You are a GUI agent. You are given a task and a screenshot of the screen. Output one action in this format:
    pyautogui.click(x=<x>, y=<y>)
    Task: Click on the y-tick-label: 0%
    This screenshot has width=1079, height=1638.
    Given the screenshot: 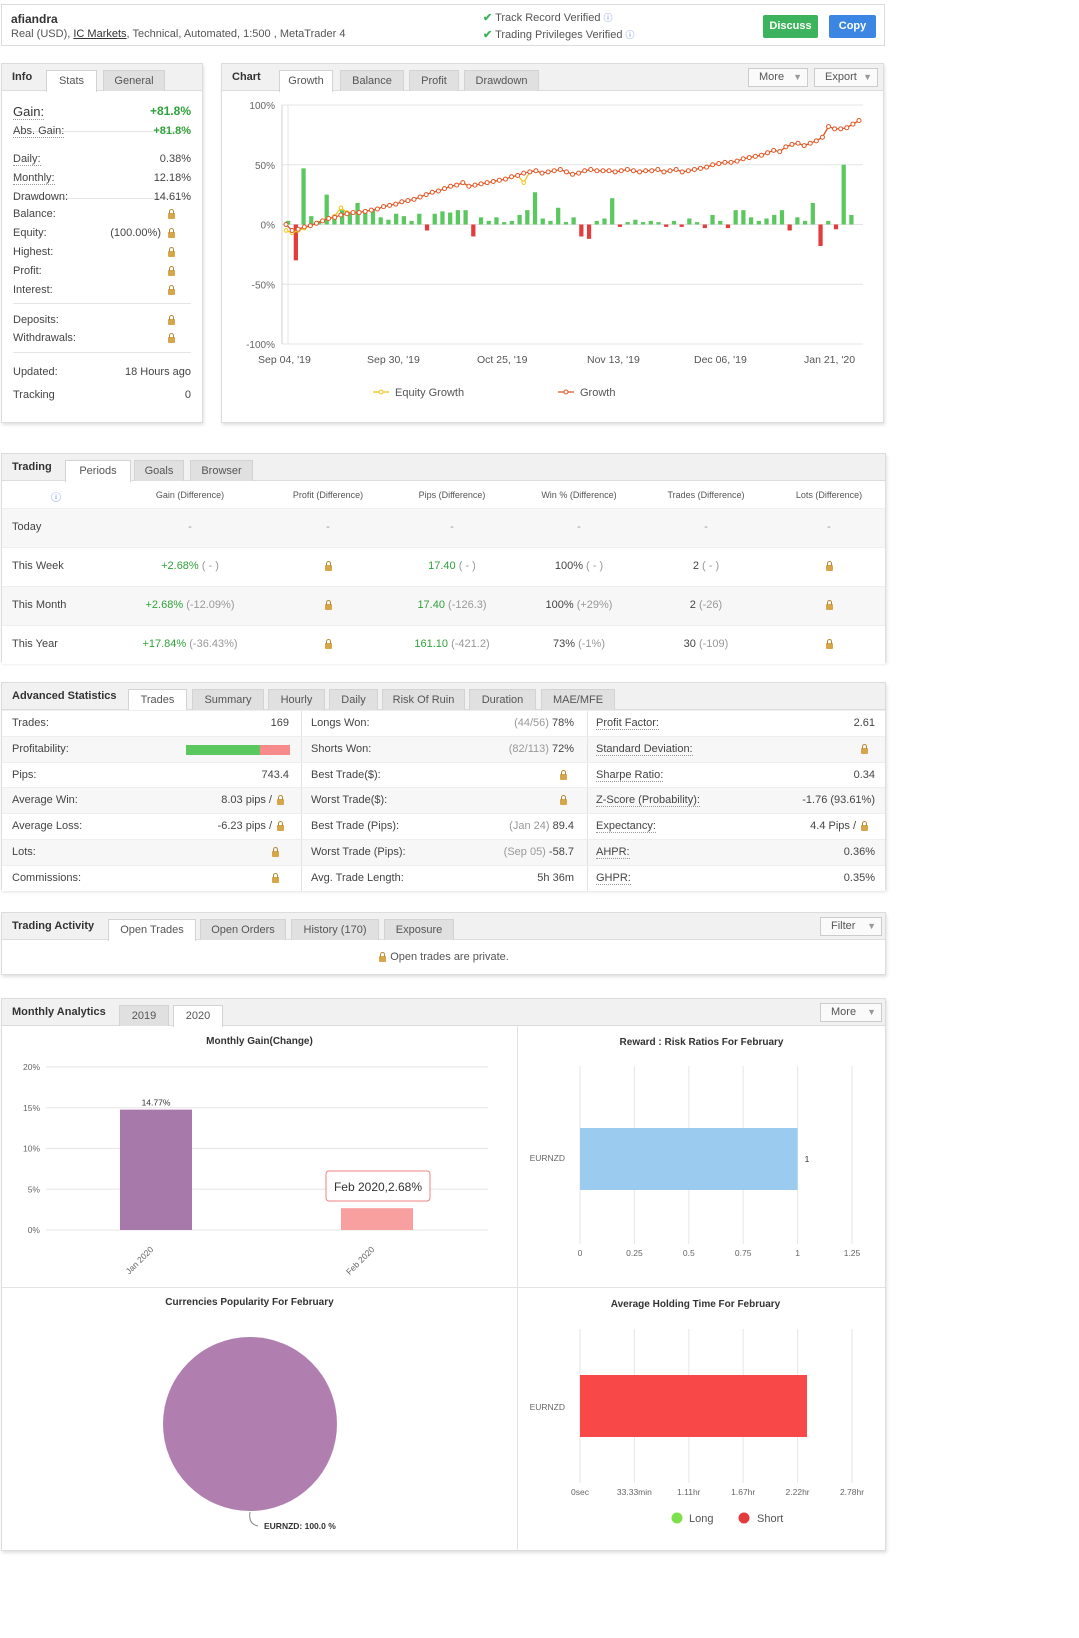 What is the action you would take?
    pyautogui.click(x=34, y=1230)
    